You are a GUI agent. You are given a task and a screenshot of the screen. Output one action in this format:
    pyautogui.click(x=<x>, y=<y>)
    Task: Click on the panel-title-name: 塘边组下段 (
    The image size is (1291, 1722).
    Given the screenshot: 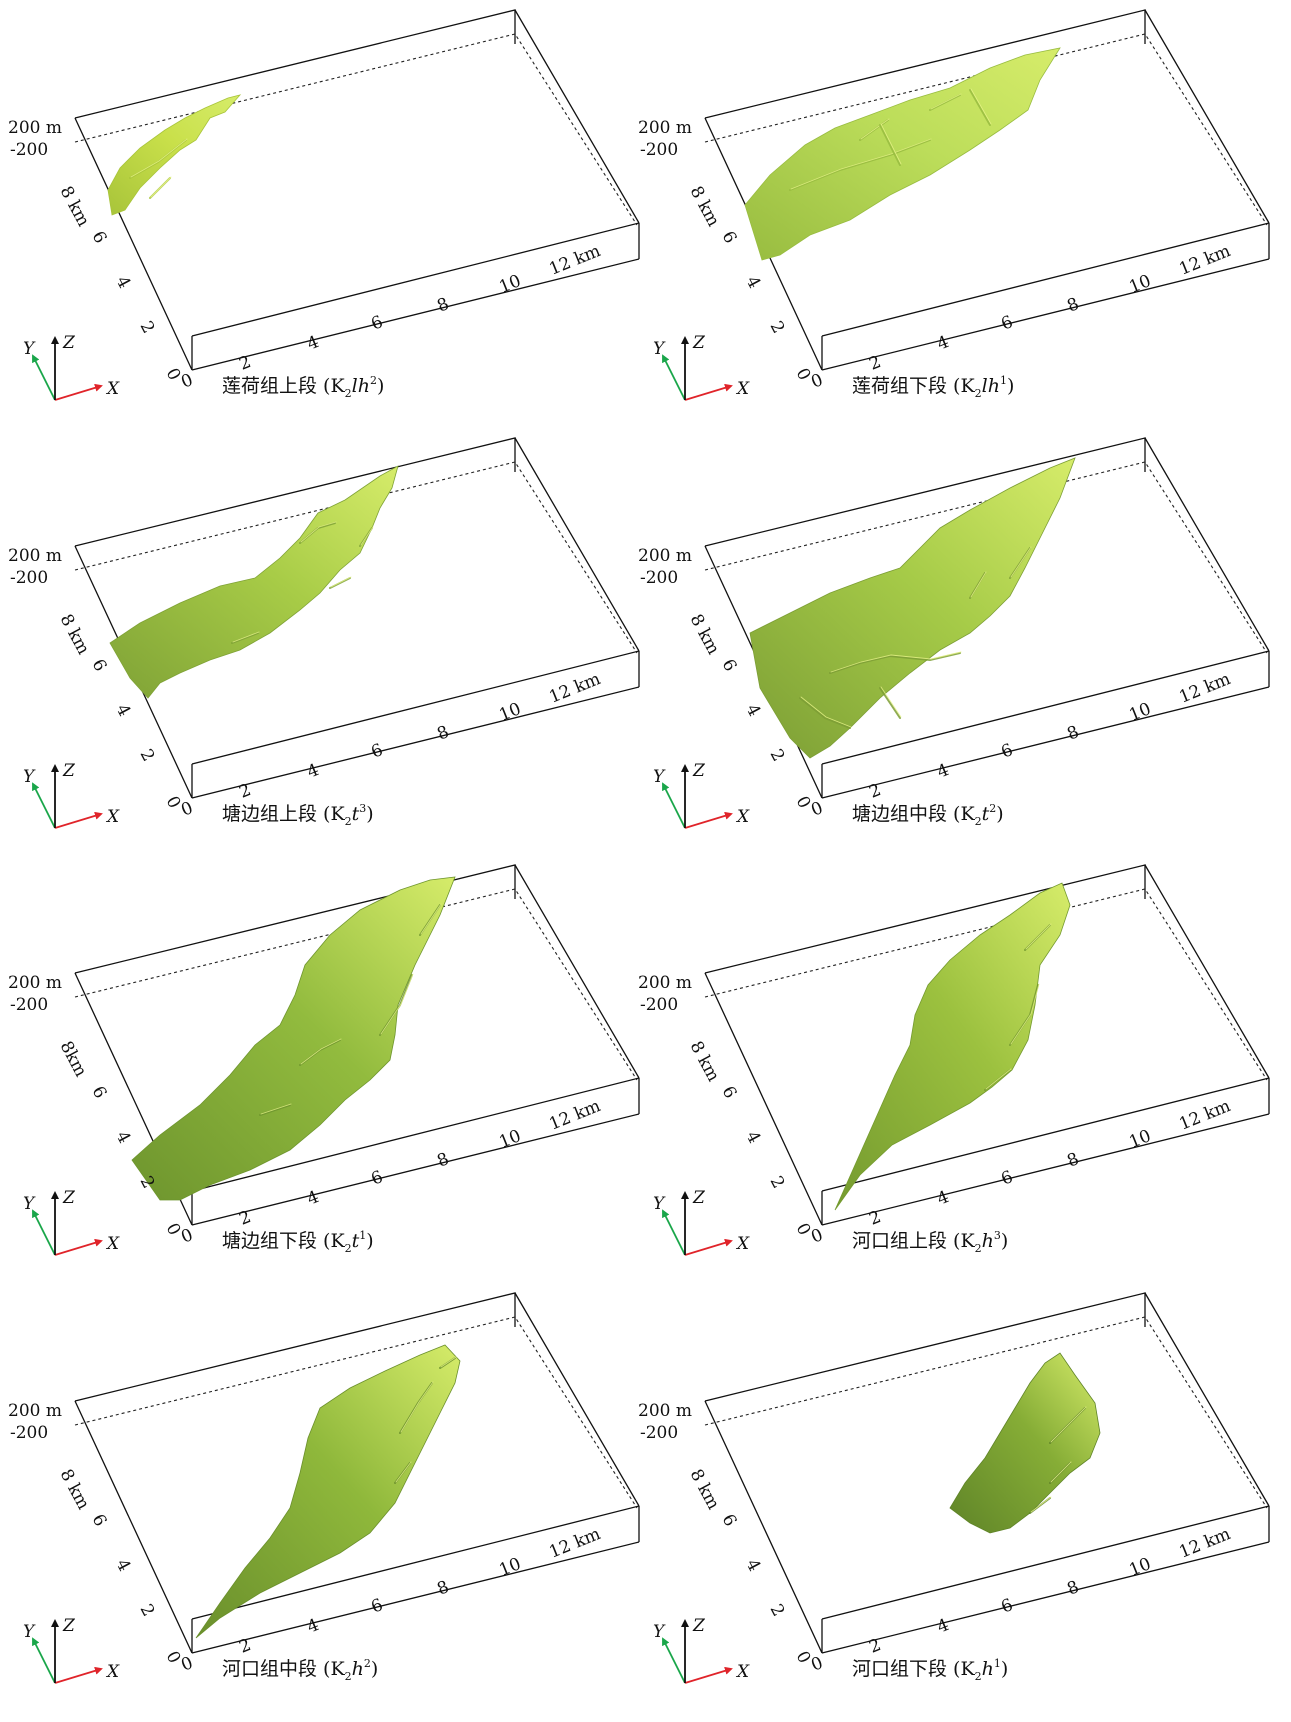 What is the action you would take?
    pyautogui.click(x=276, y=1241)
    